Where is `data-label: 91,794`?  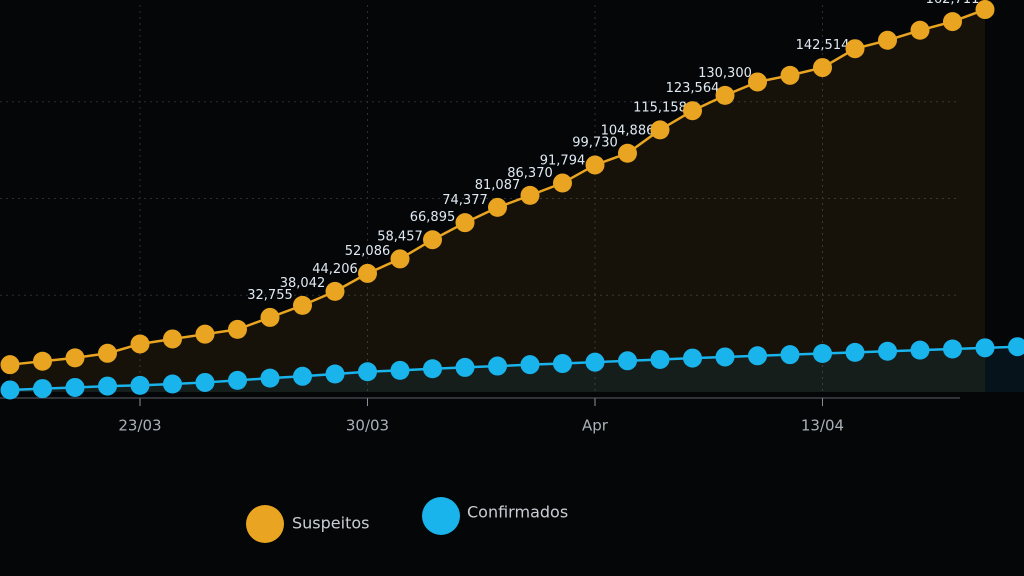 data-label: 91,794 is located at coordinates (563, 161).